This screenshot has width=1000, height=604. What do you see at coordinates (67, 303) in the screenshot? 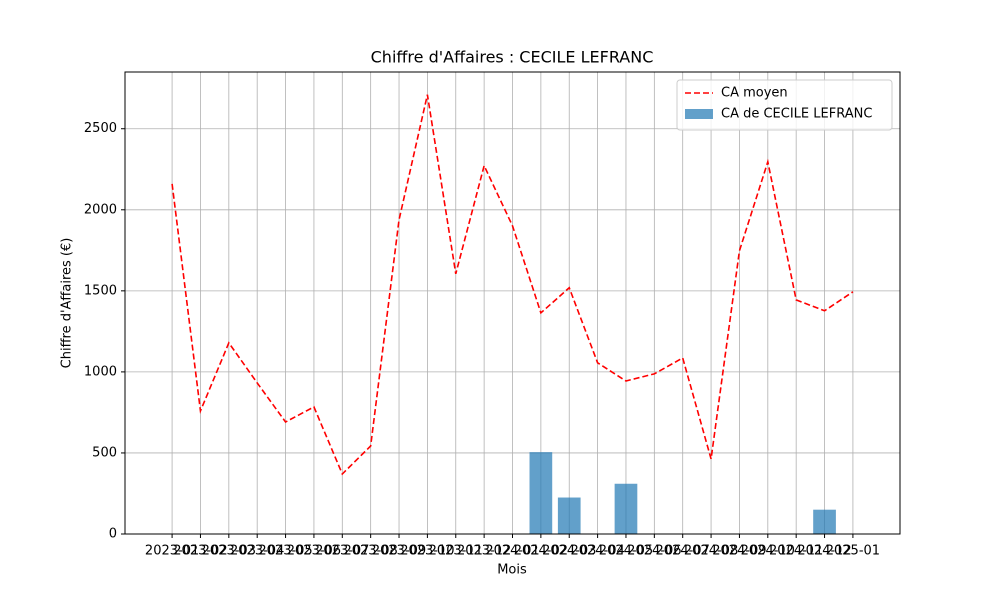
I see `y-axis-label: Chiffre d'Affaires (€)` at bounding box center [67, 303].